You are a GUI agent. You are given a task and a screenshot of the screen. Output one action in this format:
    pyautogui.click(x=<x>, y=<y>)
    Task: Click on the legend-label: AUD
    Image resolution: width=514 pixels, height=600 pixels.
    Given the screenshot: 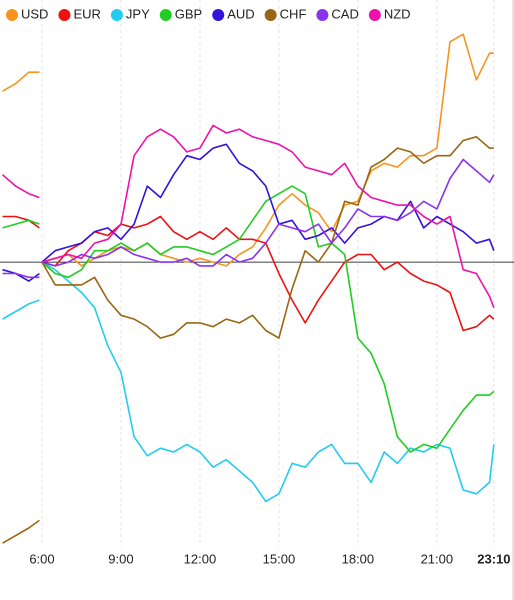 What is the action you would take?
    pyautogui.click(x=240, y=13)
    